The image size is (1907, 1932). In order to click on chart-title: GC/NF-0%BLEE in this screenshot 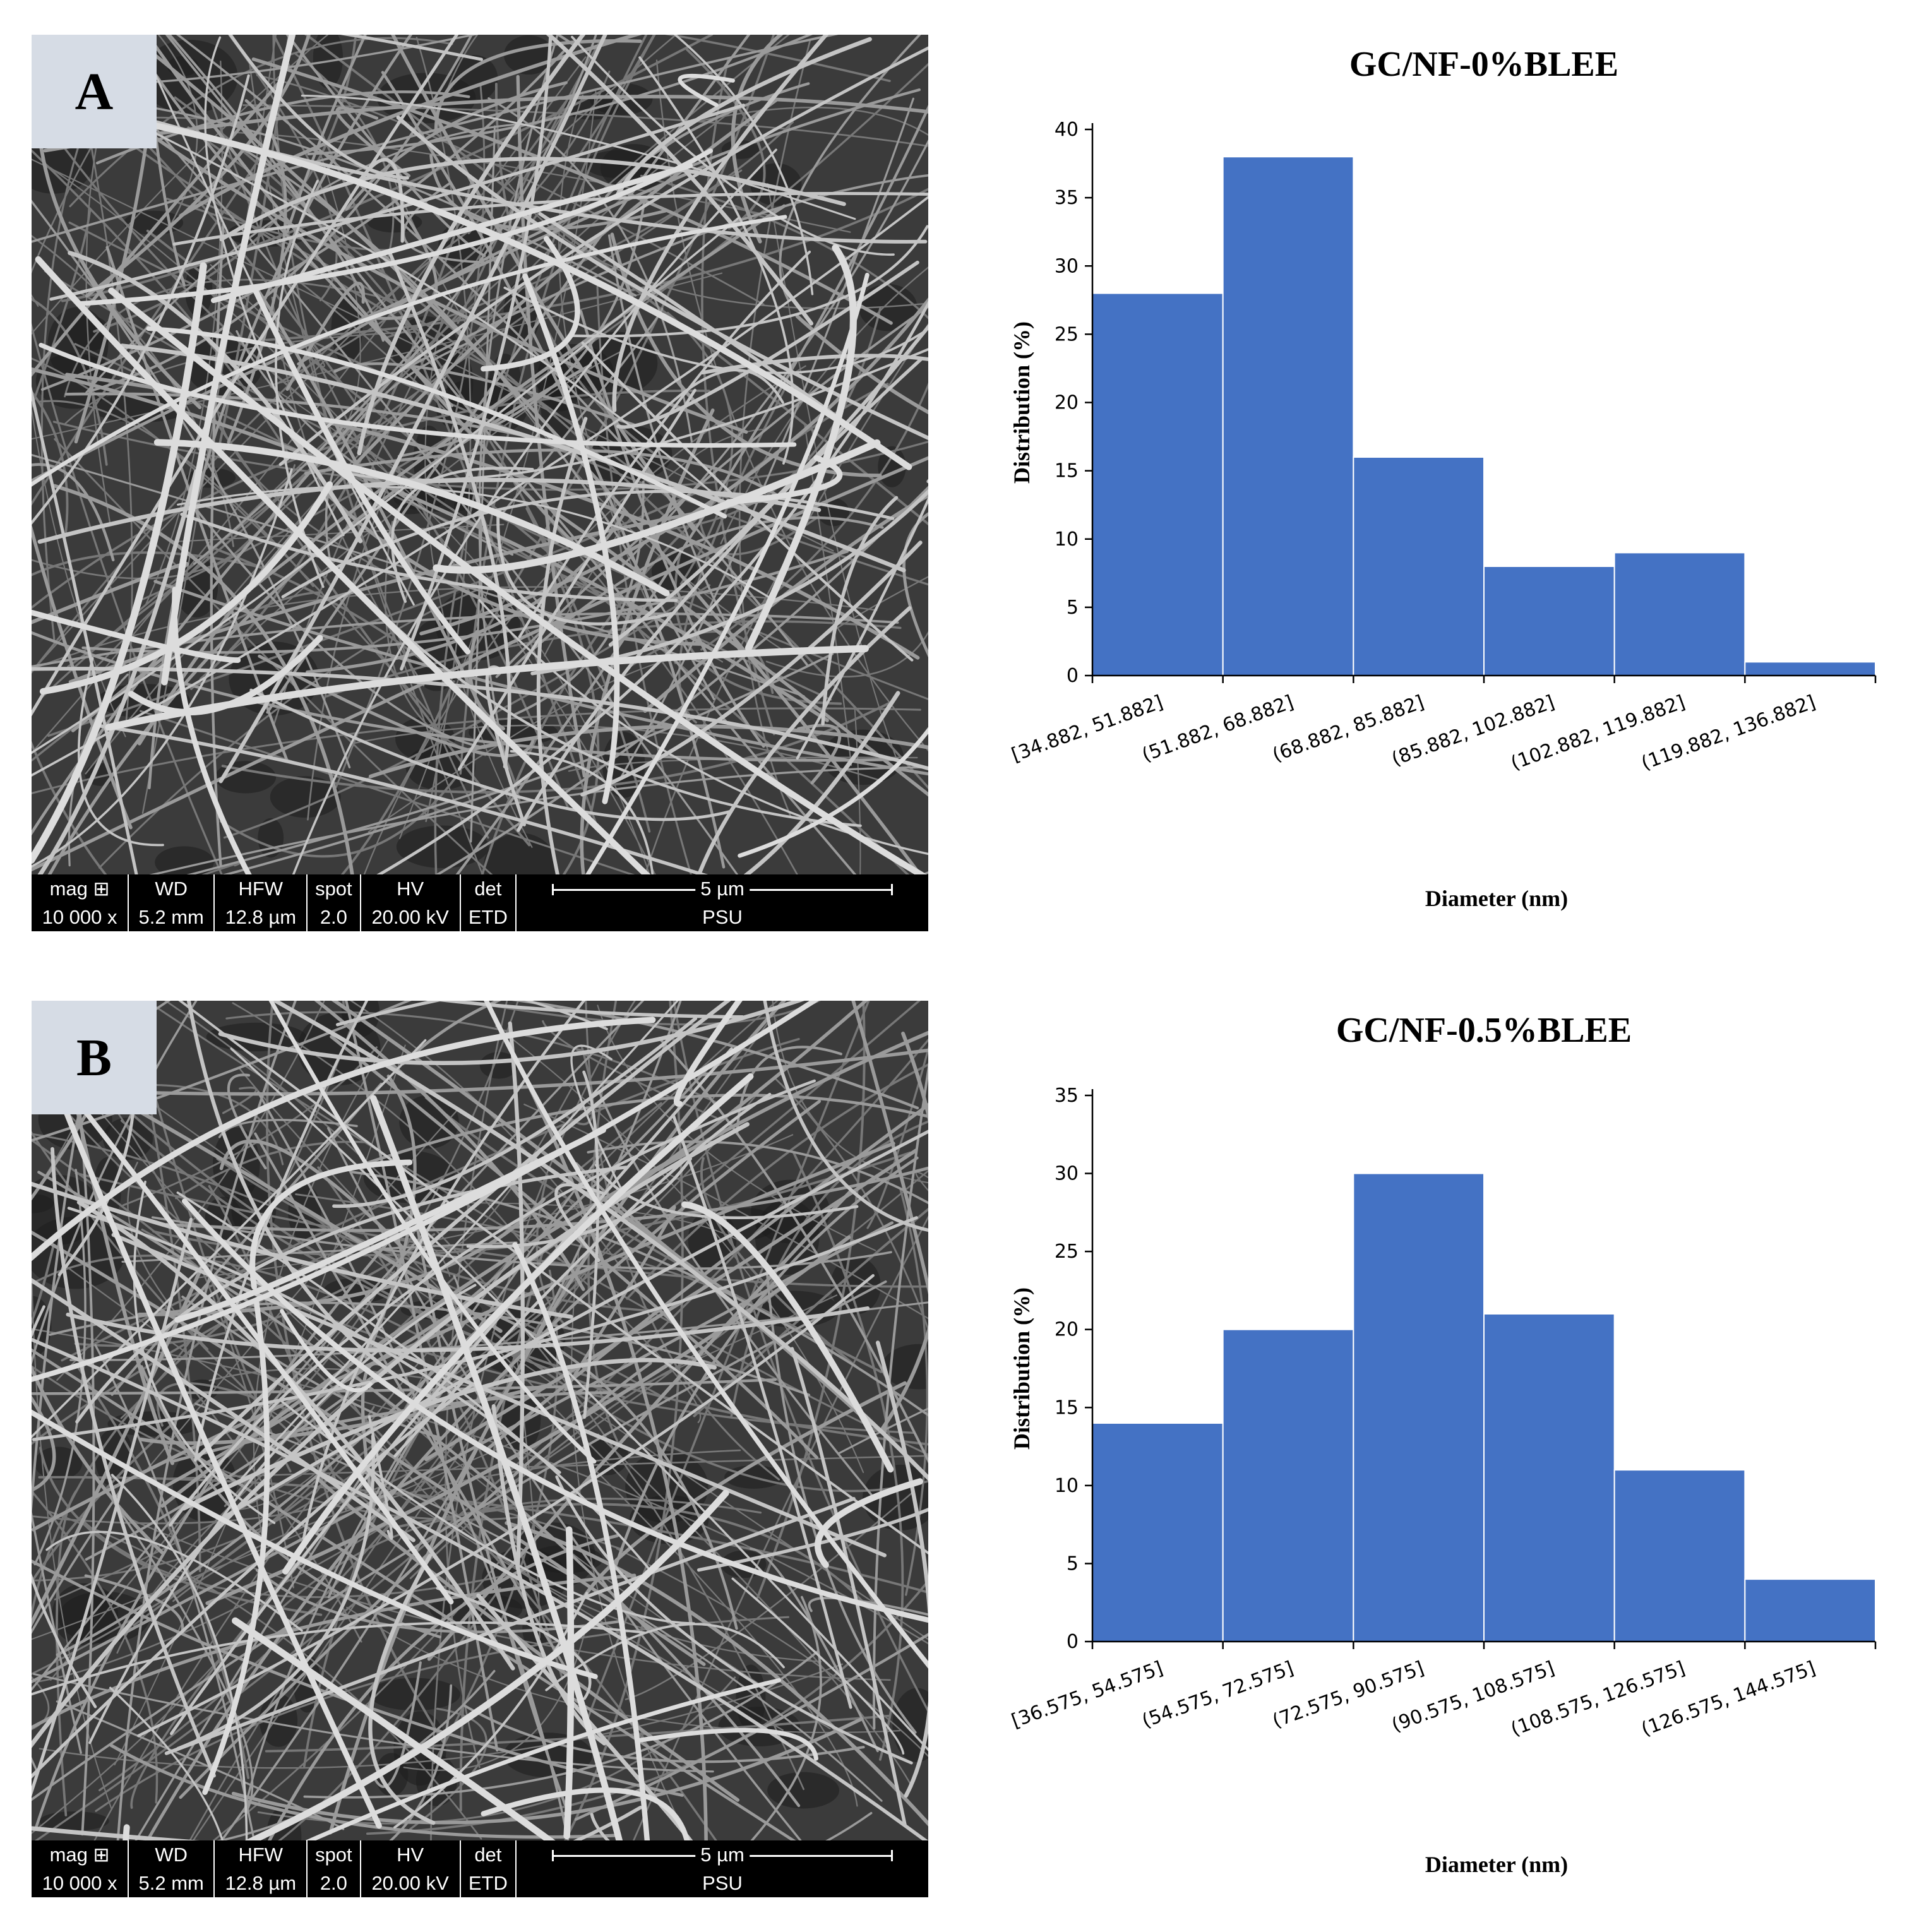, I will do `click(1483, 64)`.